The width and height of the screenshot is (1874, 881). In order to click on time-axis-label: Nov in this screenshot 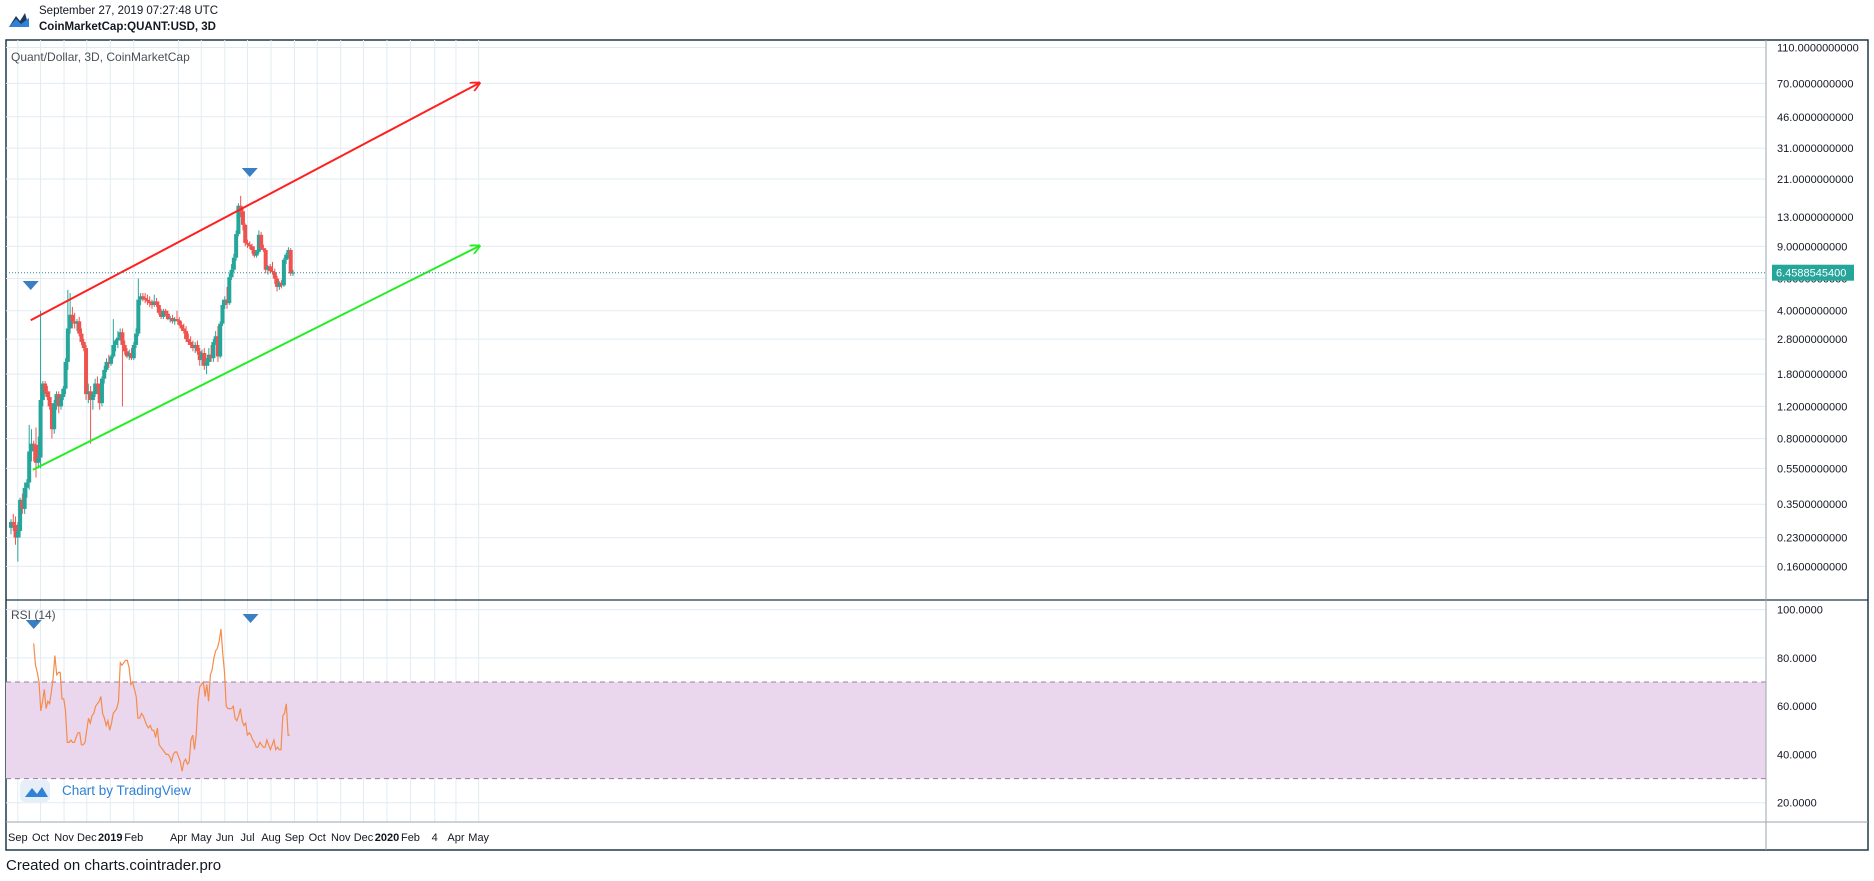, I will do `click(64, 838)`.